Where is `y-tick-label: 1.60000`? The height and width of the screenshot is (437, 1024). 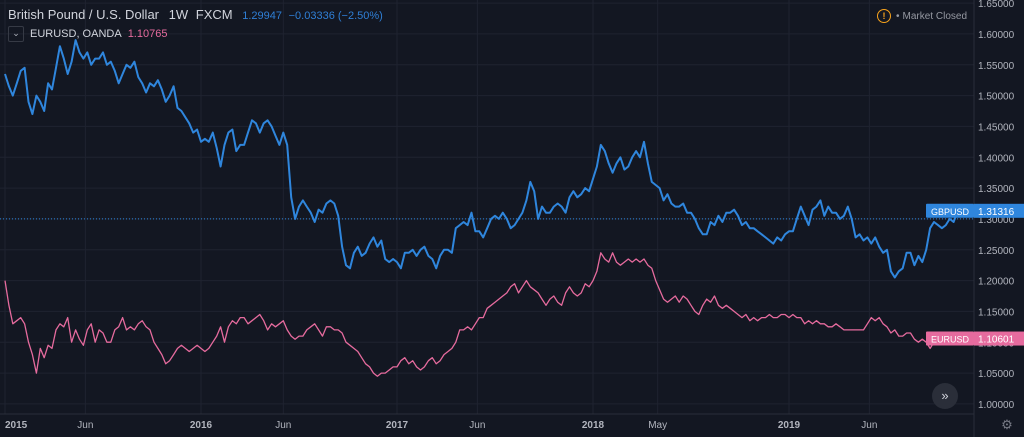 y-tick-label: 1.60000 is located at coordinates (996, 35).